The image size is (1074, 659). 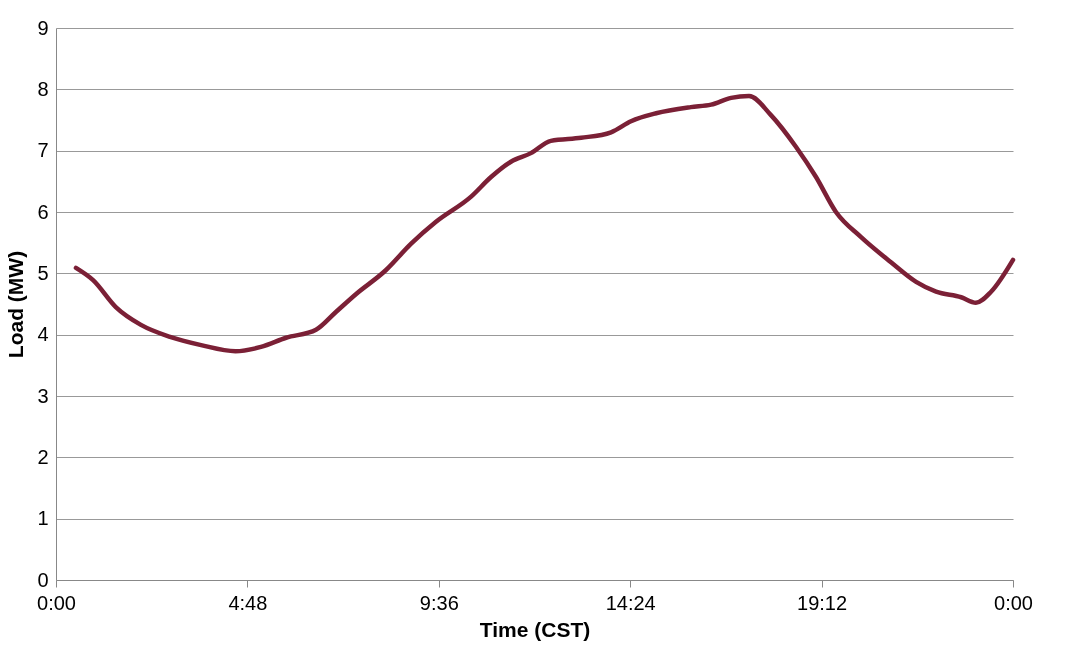 I want to click on y-tick-label: 7, so click(x=43, y=150).